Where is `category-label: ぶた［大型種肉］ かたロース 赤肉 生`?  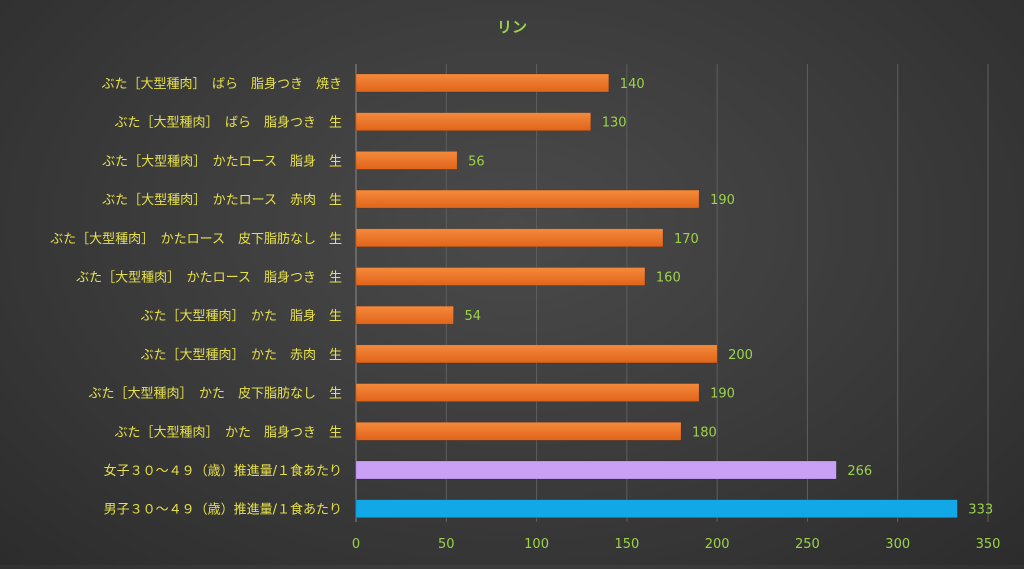
category-label: ぶた［大型種肉］ かたロース 赤肉 生 is located at coordinates (222, 200).